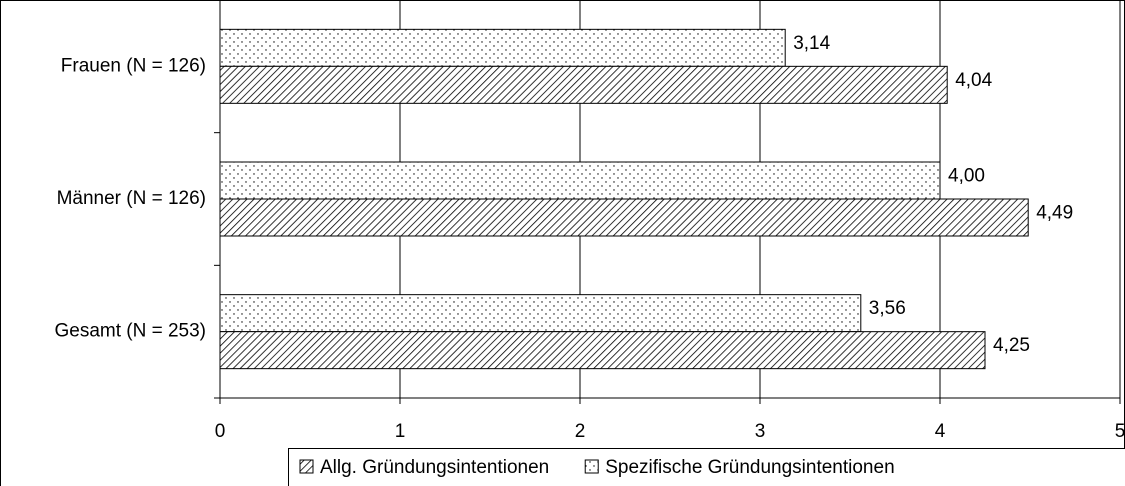  I want to click on x-tick-label: 0, so click(220, 431).